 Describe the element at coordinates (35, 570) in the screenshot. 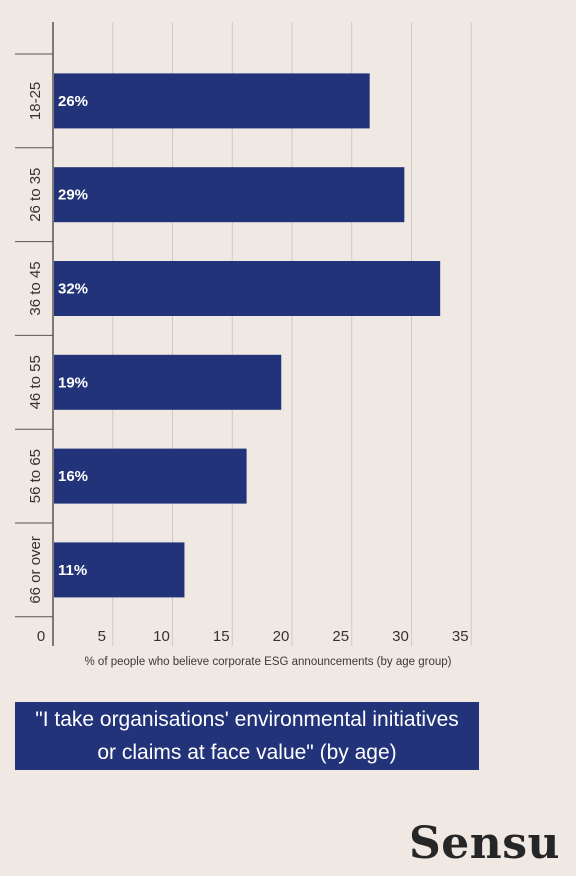

I see `category-label: 66 or over` at that location.